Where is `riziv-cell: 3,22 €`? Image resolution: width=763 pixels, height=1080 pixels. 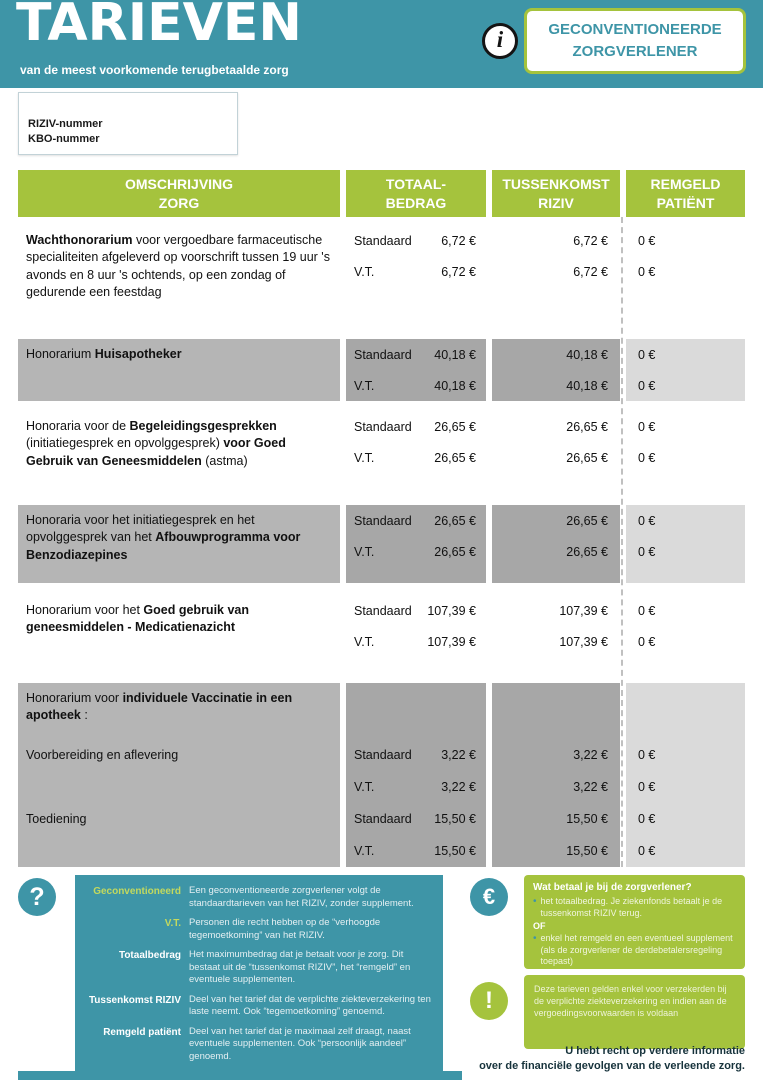 riziv-cell: 3,22 € is located at coordinates (556, 787).